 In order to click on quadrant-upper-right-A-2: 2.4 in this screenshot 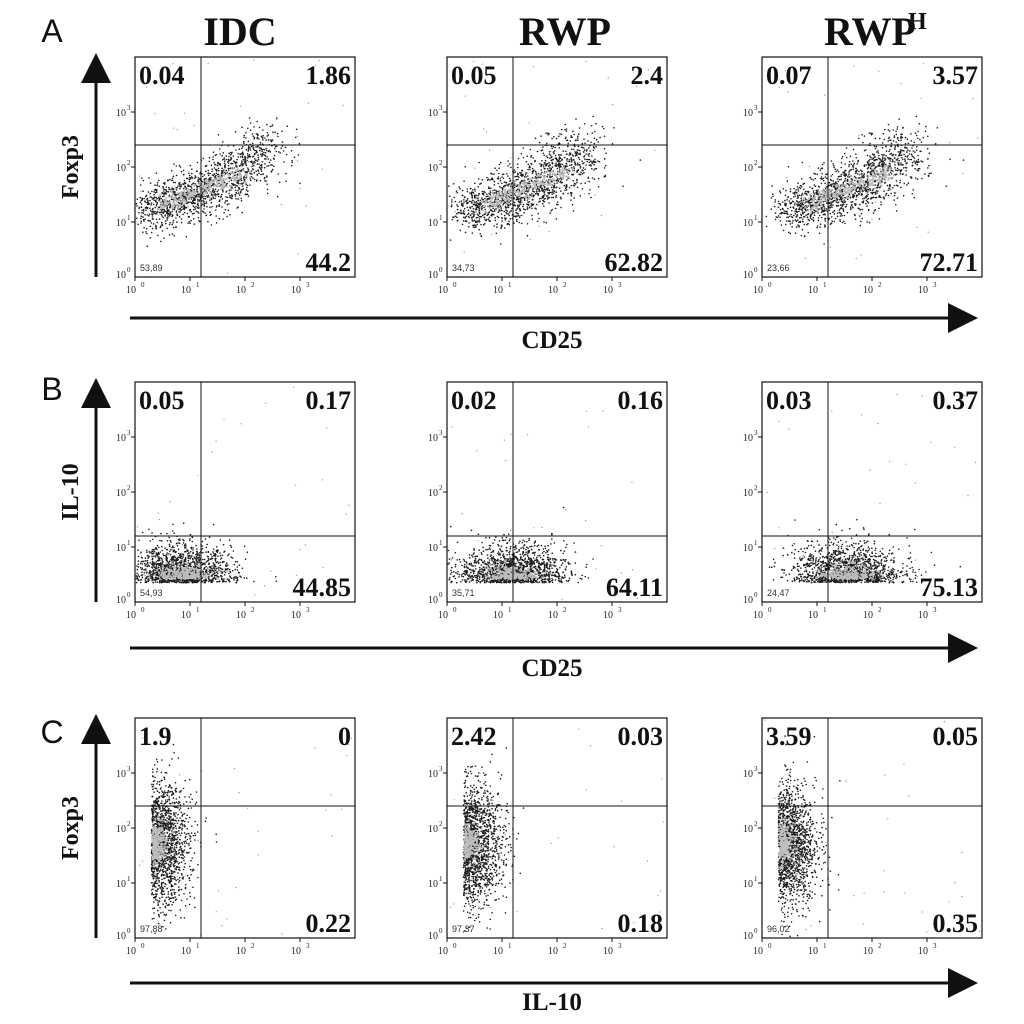, I will do `click(647, 75)`.